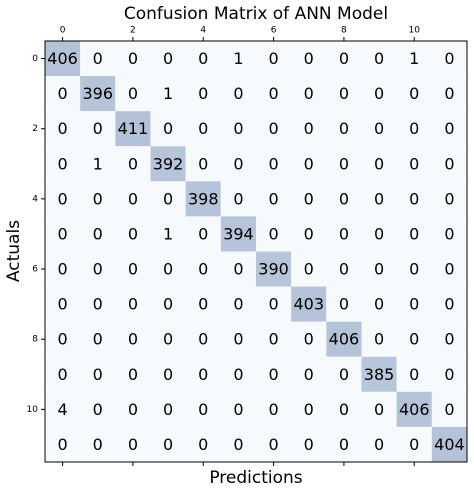  Describe the element at coordinates (256, 14) in the screenshot. I see `chart-title: Confusion Matrix of ANN Model` at that location.